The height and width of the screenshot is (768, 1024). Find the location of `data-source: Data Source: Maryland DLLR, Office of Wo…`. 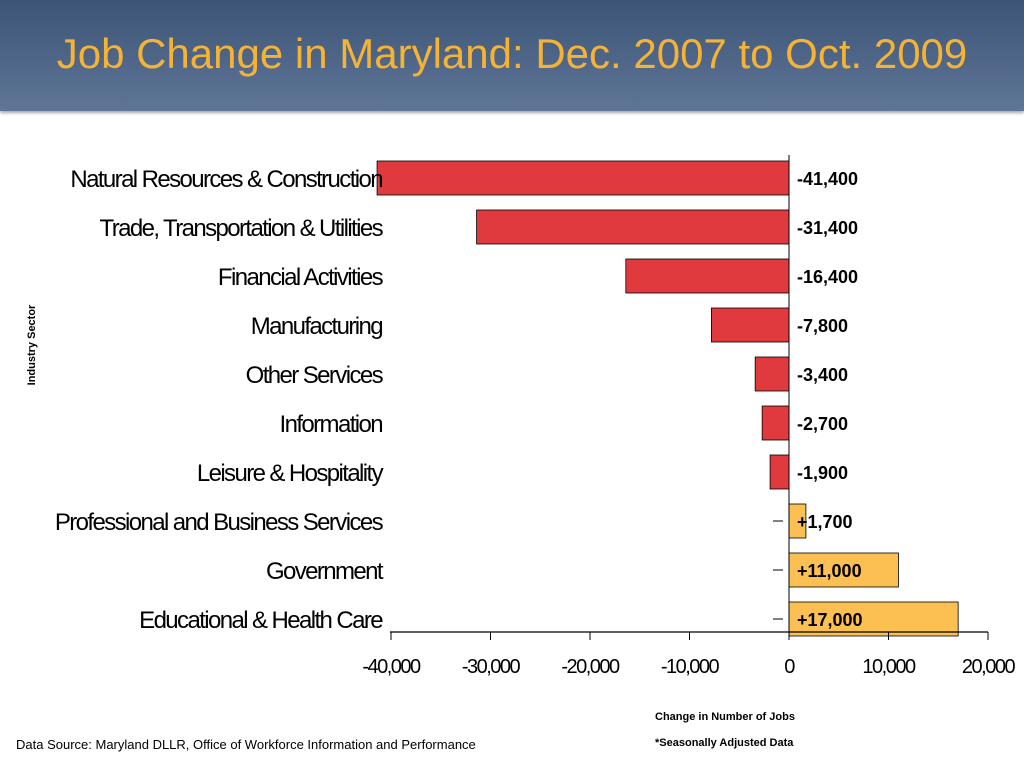

data-source: Data Source: Maryland DLLR, Office of Wo… is located at coordinates (246, 744).